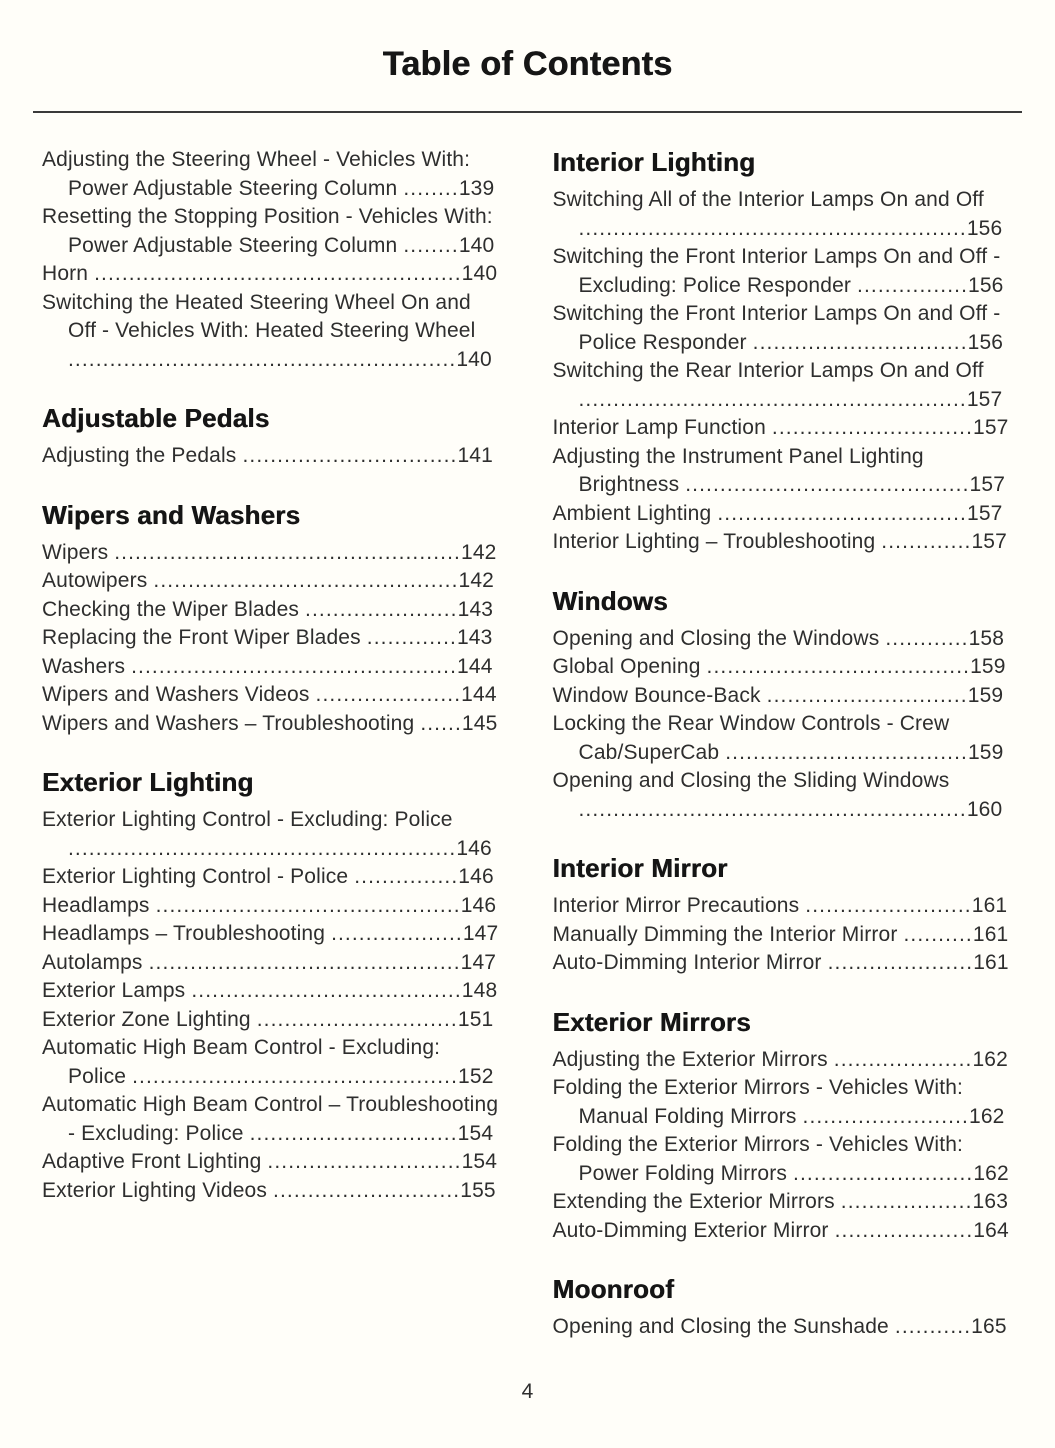  Describe the element at coordinates (176, 694) in the screenshot. I see `entry-label: Wipers and Washers Videos` at that location.